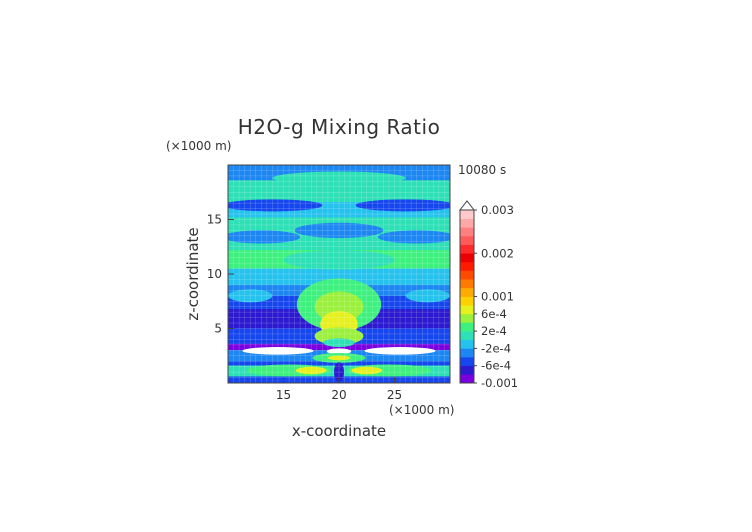  I want to click on heatmap-plot, so click(339, 274).